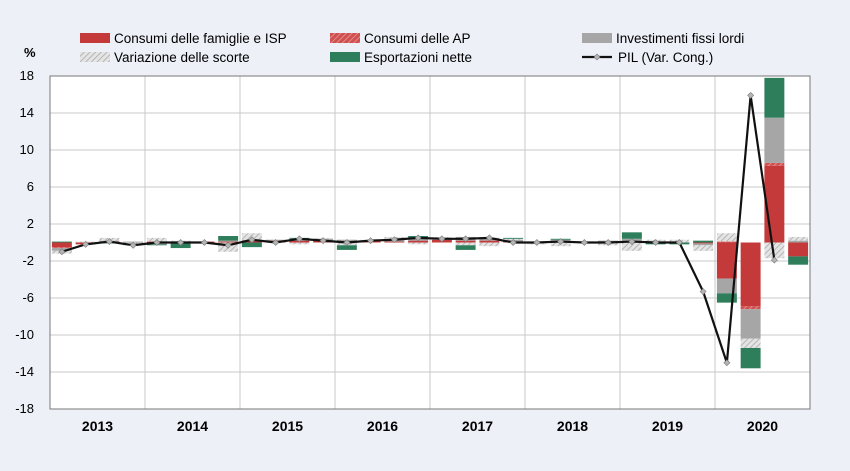 Image resolution: width=850 pixels, height=471 pixels. Describe the element at coordinates (680, 38) in the screenshot. I see `legend-label-series-2: Investimenti fissi lordi` at that location.